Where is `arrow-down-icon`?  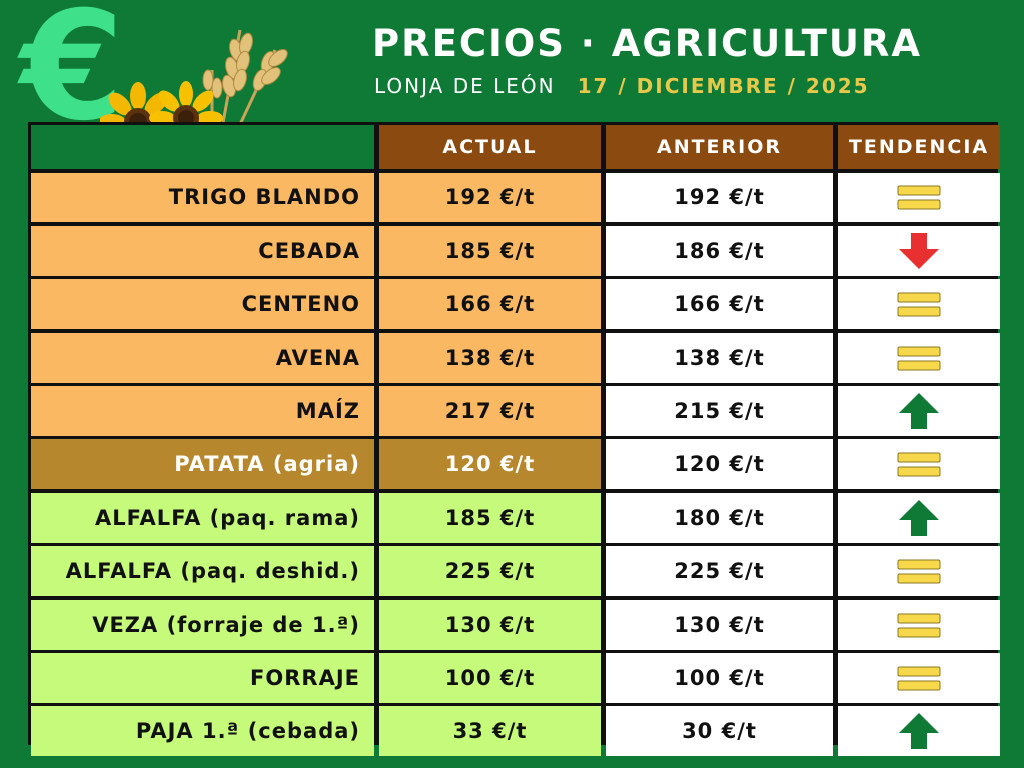
arrow-down-icon is located at coordinates (919, 250).